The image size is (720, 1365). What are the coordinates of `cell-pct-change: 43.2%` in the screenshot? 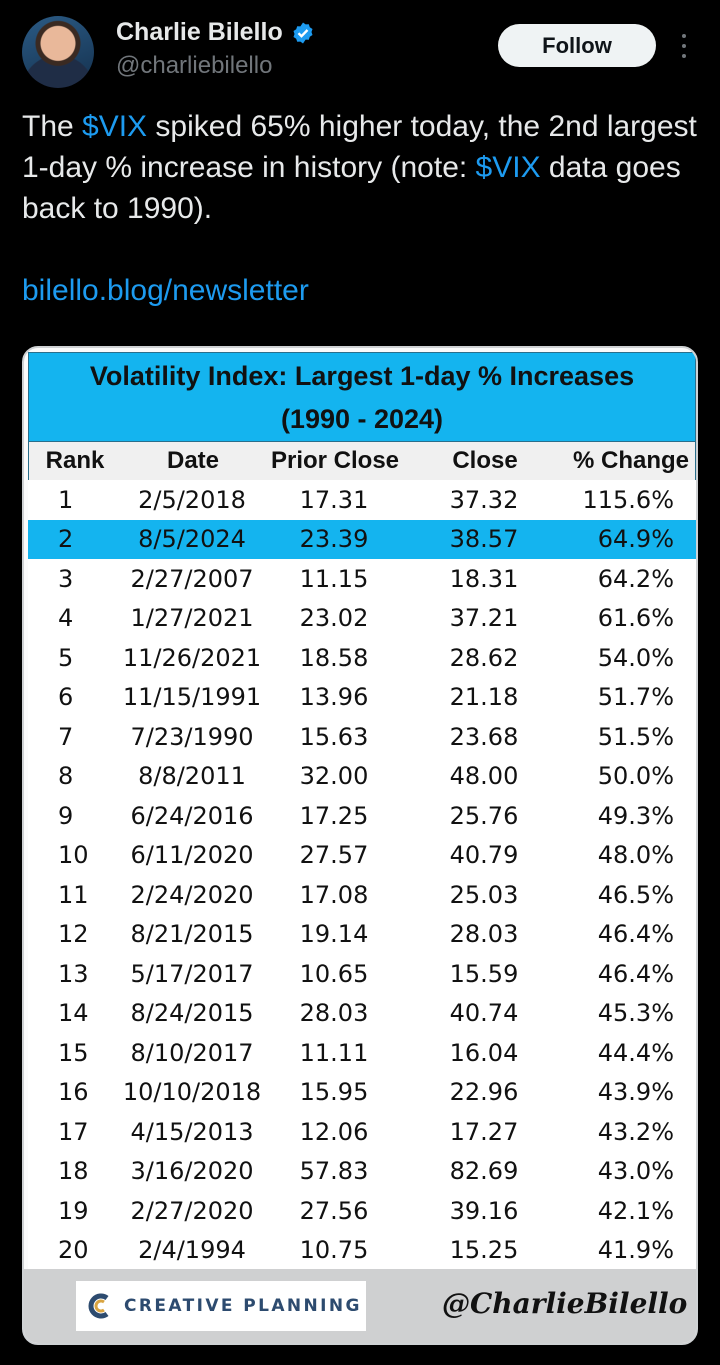 It's located at (635, 1131).